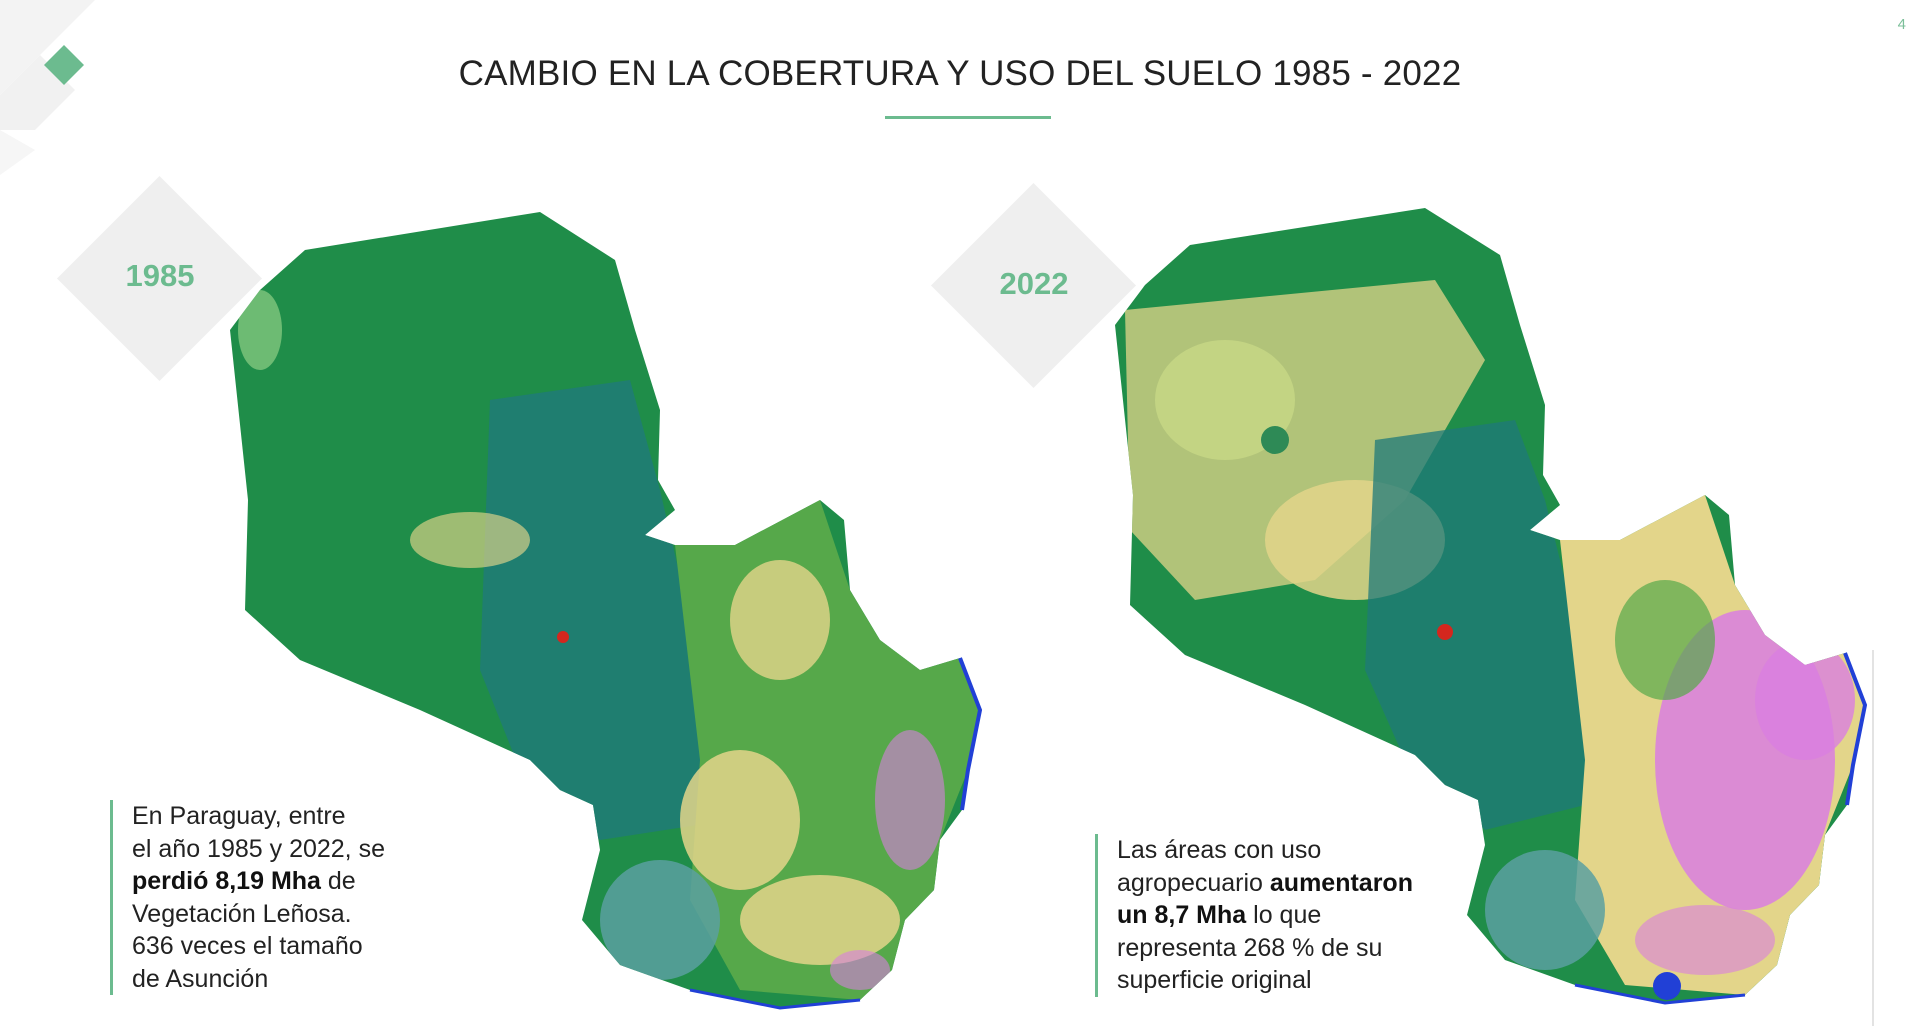 The height and width of the screenshot is (1026, 1920). What do you see at coordinates (1250, 947) in the screenshot?
I see `note-2022-line4: representa 268 % de su` at bounding box center [1250, 947].